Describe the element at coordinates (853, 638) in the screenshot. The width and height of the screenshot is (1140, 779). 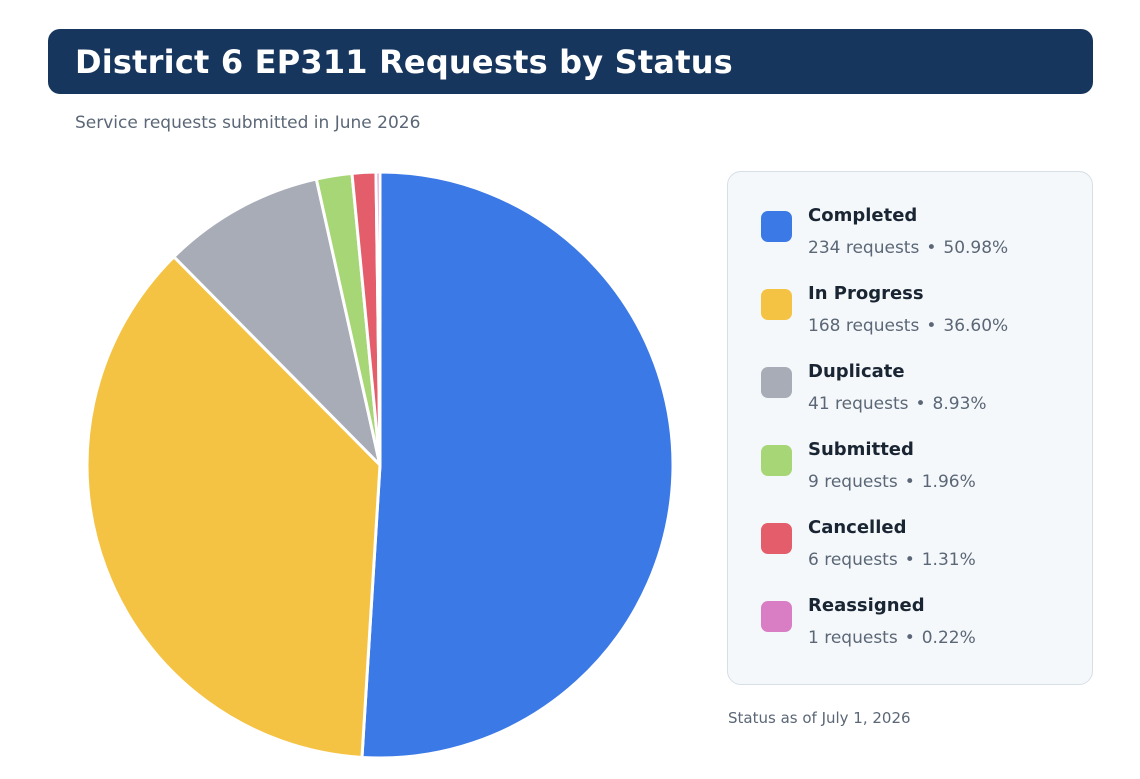
I see `legend-count: 1 requests` at that location.